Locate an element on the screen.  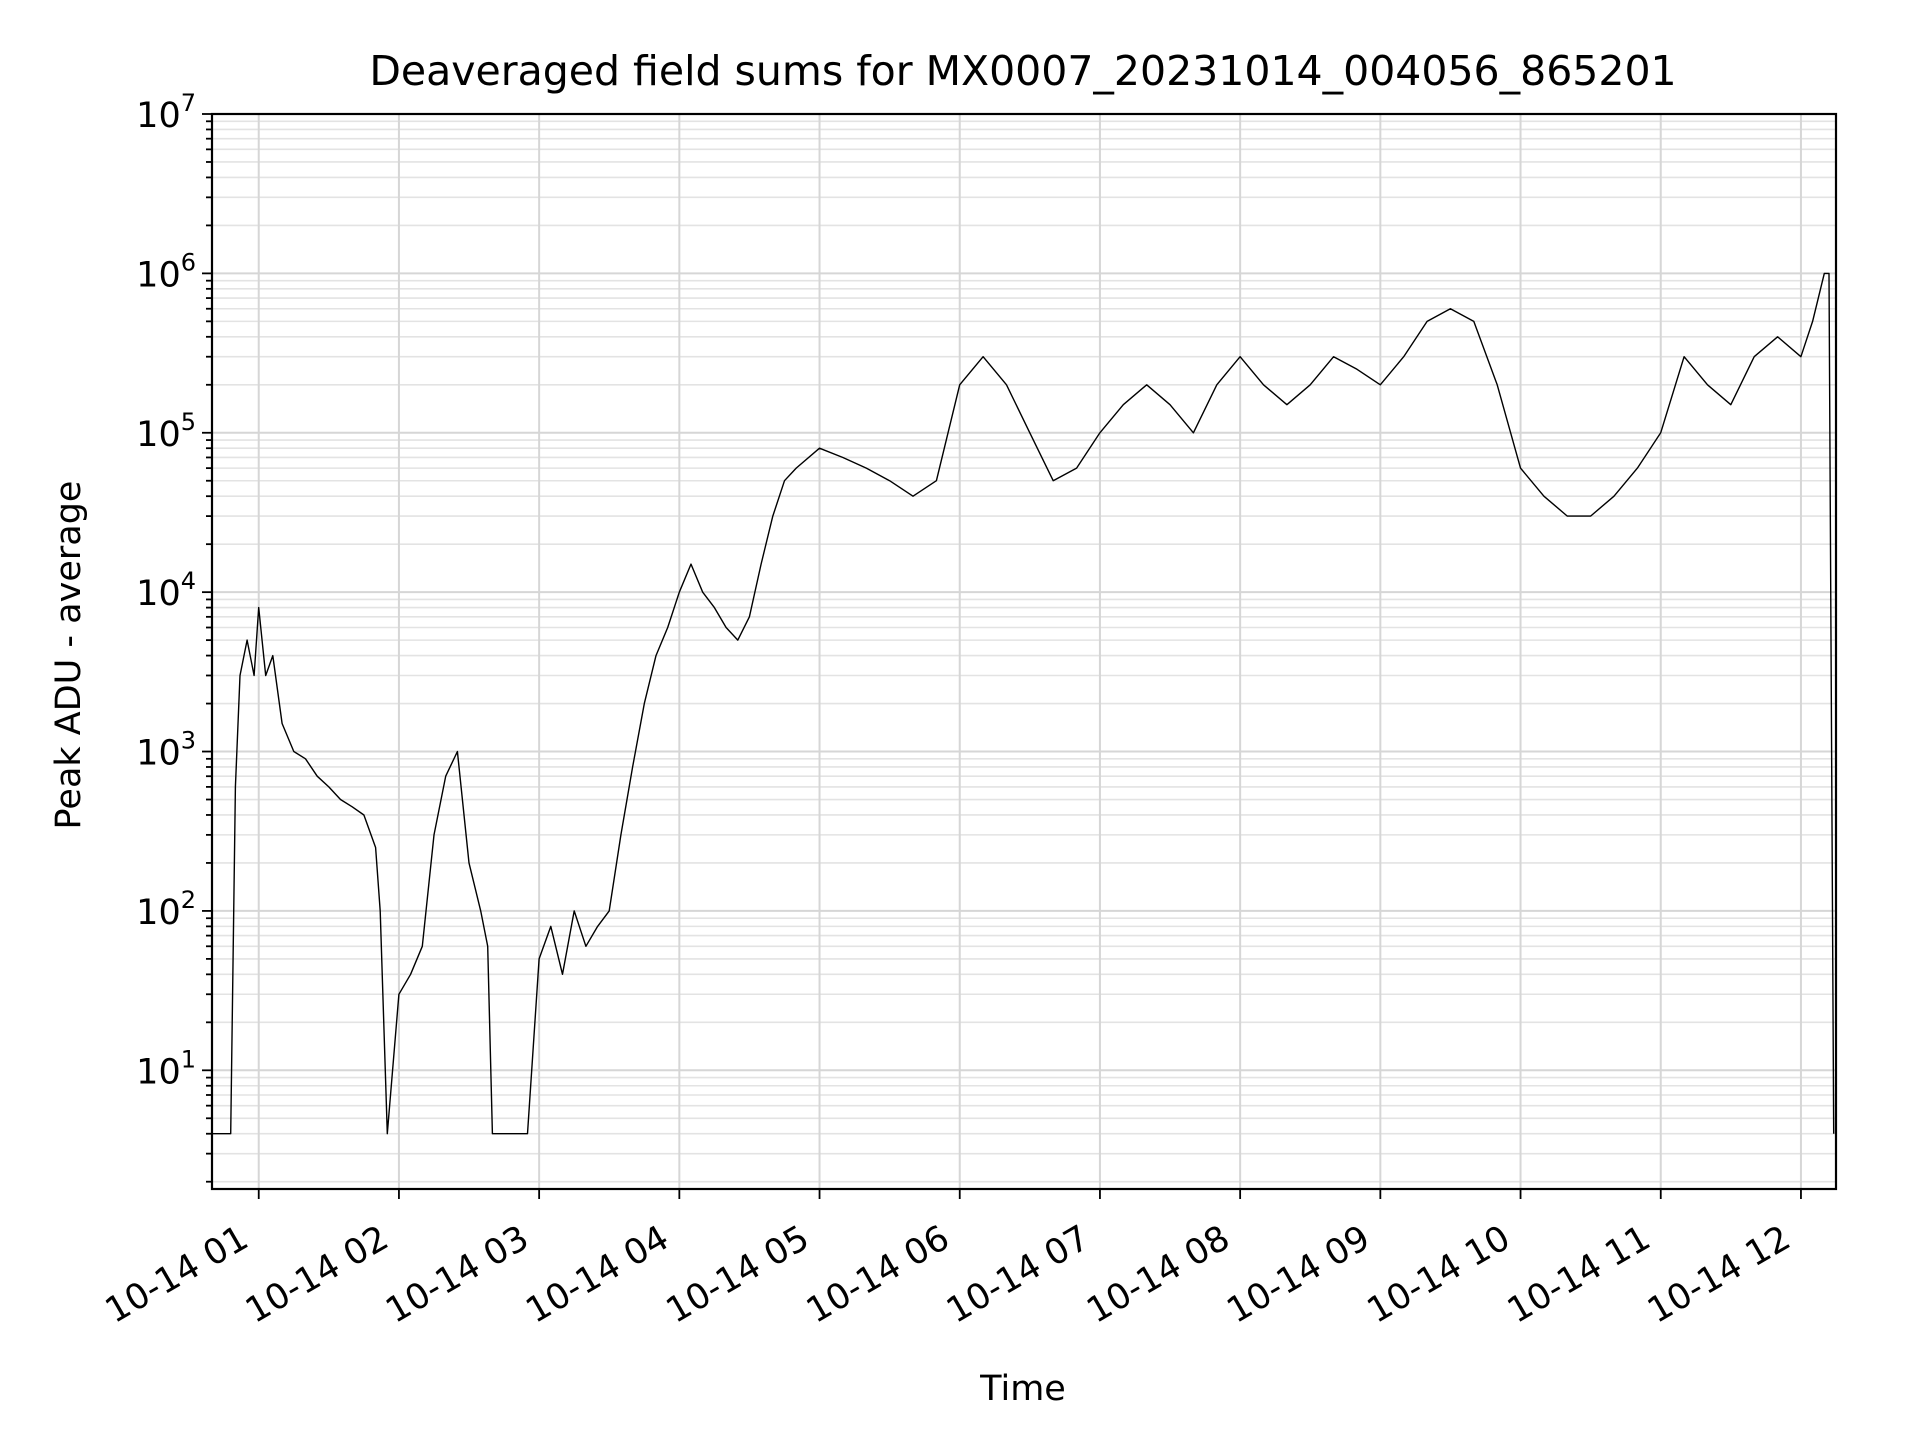
x-tick-label: 10-14 07 is located at coordinates (1018, 1274).